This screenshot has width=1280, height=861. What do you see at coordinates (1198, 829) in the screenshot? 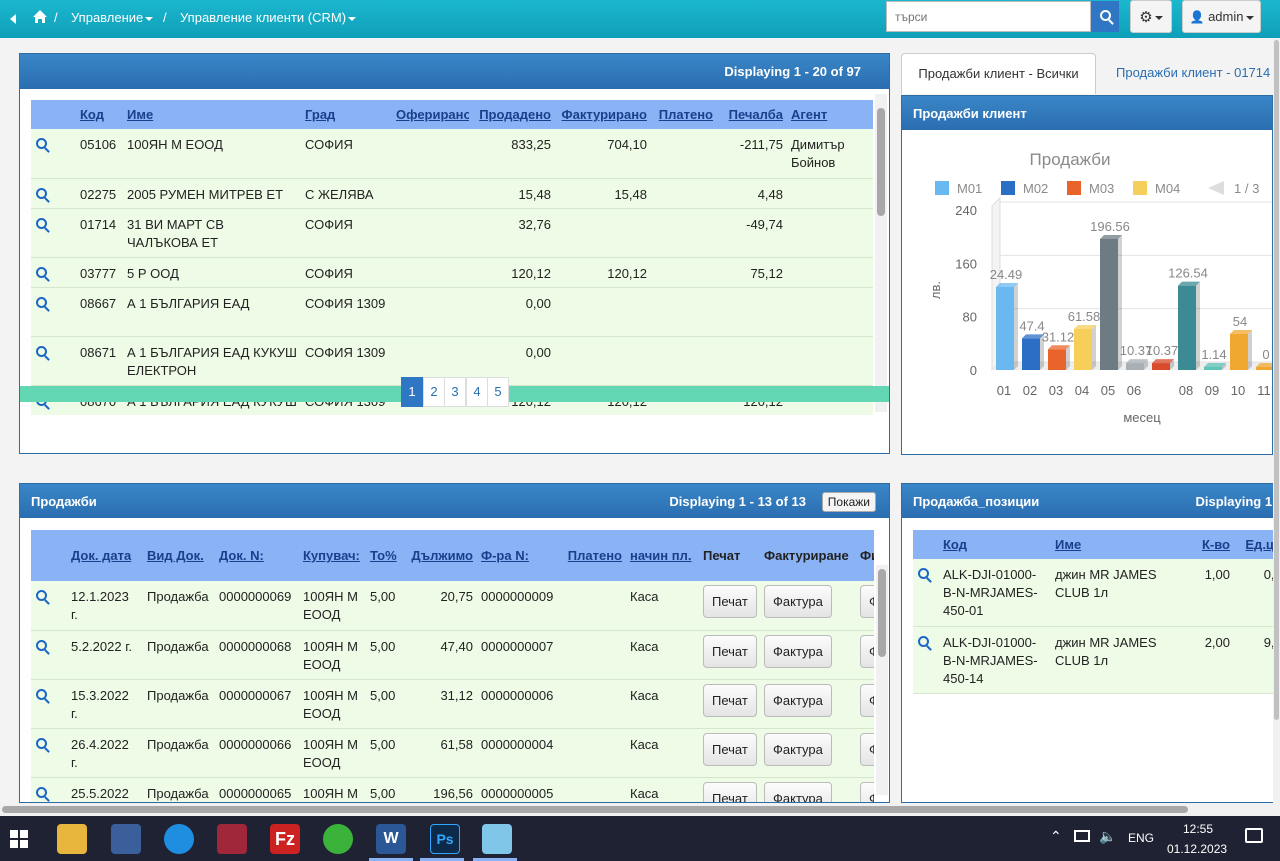
I see `clock-time: 12:55` at bounding box center [1198, 829].